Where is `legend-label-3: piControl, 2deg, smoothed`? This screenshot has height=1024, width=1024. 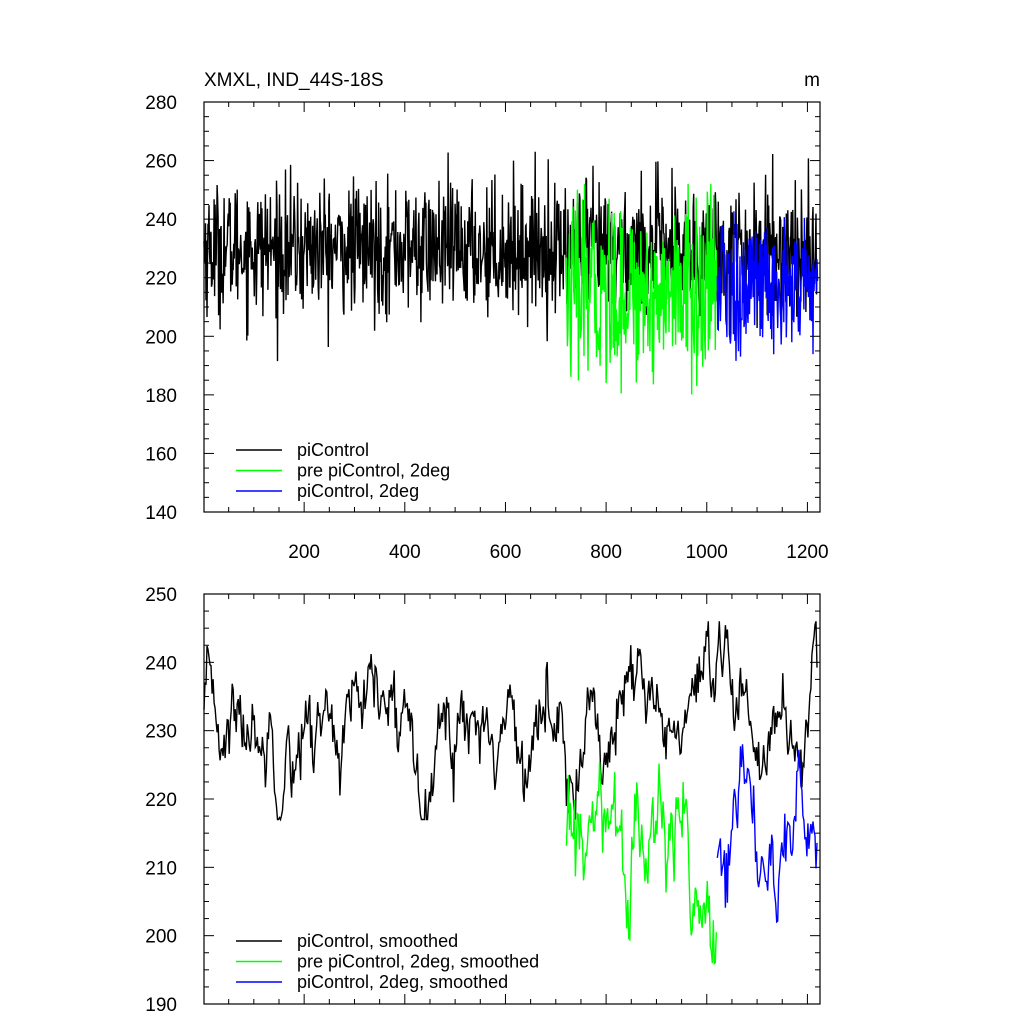
legend-label-3: piControl, 2deg, smoothed is located at coordinates (402, 982).